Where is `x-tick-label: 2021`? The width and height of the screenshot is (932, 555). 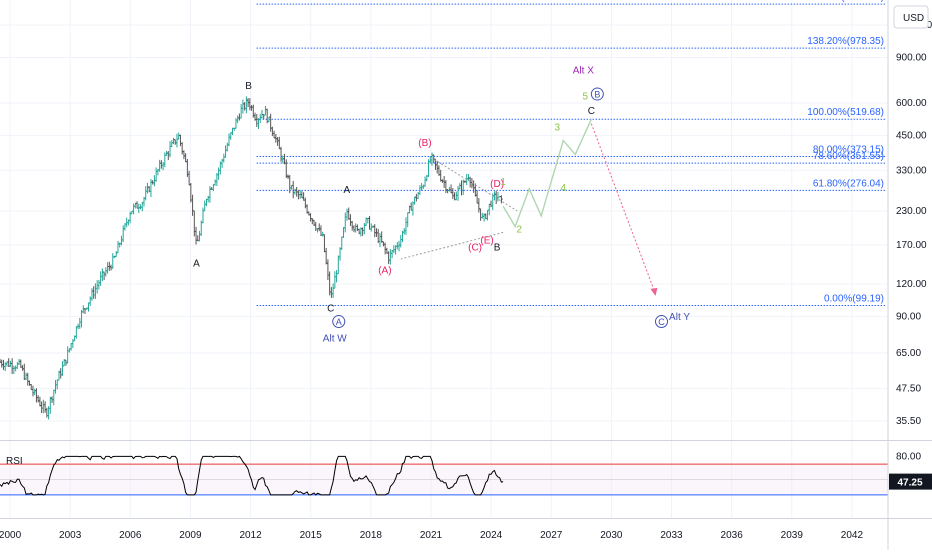 x-tick-label: 2021 is located at coordinates (431, 535).